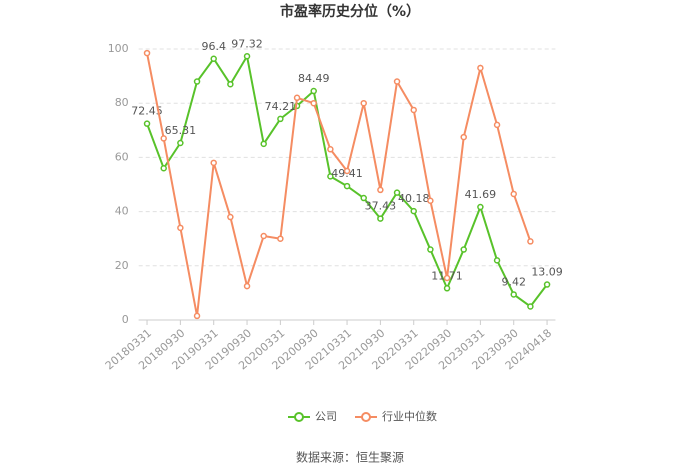 Image resolution: width=700 pixels, height=473 pixels. I want to click on data-label: 97.32, so click(247, 43).